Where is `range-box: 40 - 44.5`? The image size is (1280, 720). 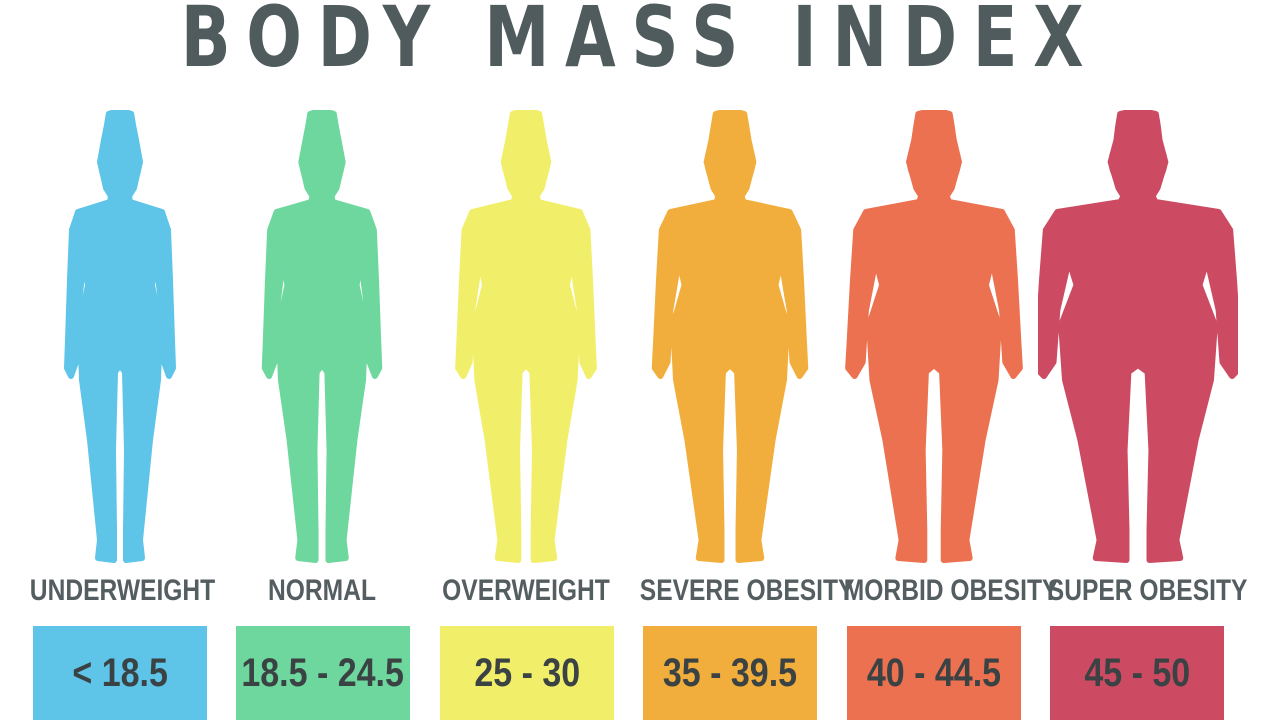
range-box: 40 - 44.5 is located at coordinates (934, 673).